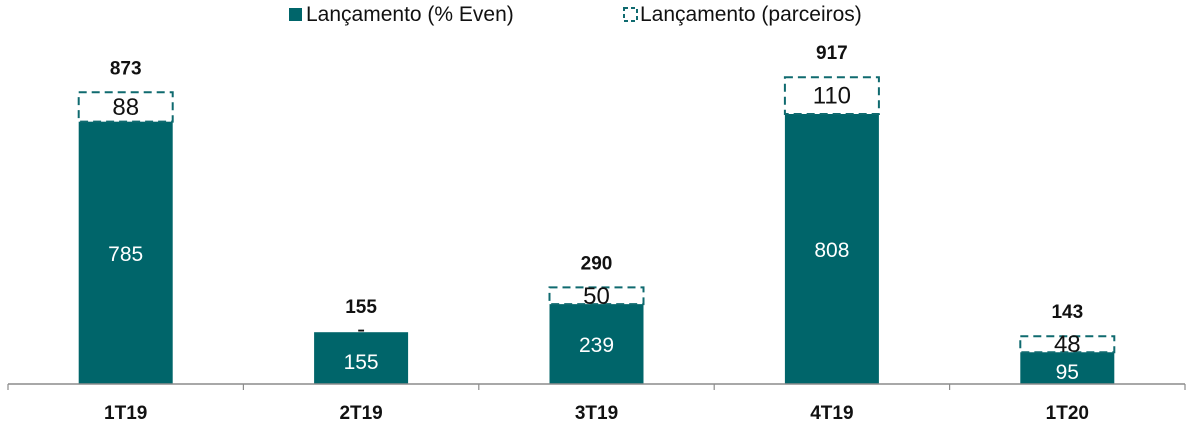  I want to click on partners-value-label: 50, so click(596, 296).